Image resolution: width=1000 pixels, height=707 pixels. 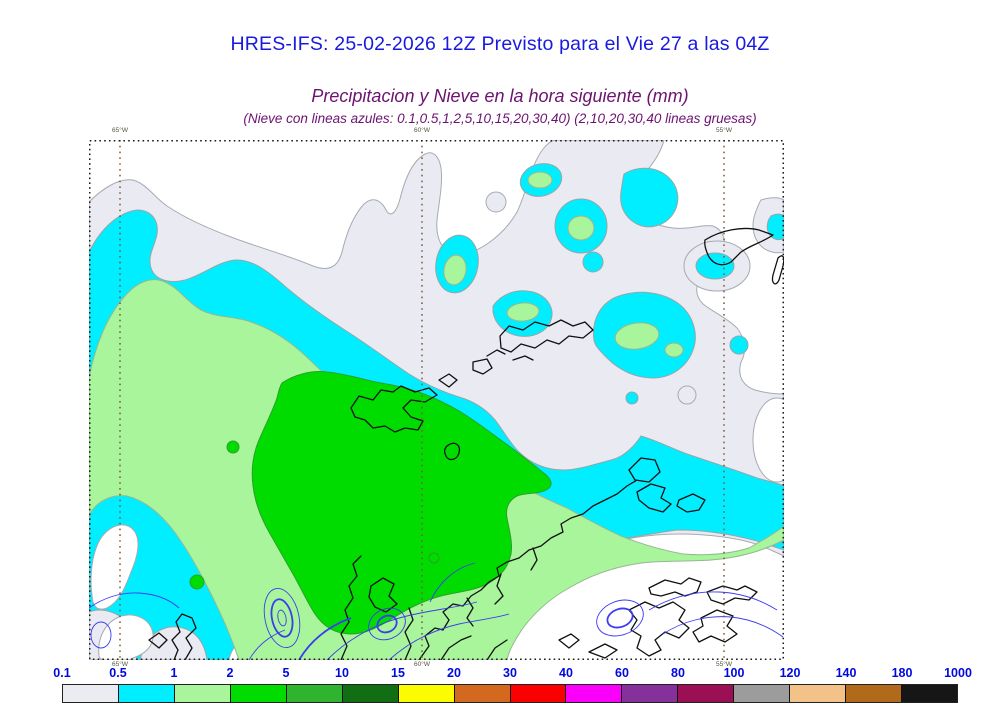 What do you see at coordinates (510, 673) in the screenshot?
I see `colorbar-tick-label: 30` at bounding box center [510, 673].